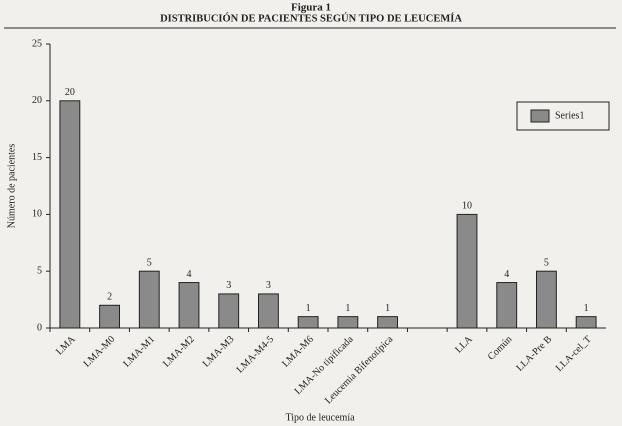 This screenshot has height=426, width=622. I want to click on y-axis-label: Número de pacientes, so click(11, 186).